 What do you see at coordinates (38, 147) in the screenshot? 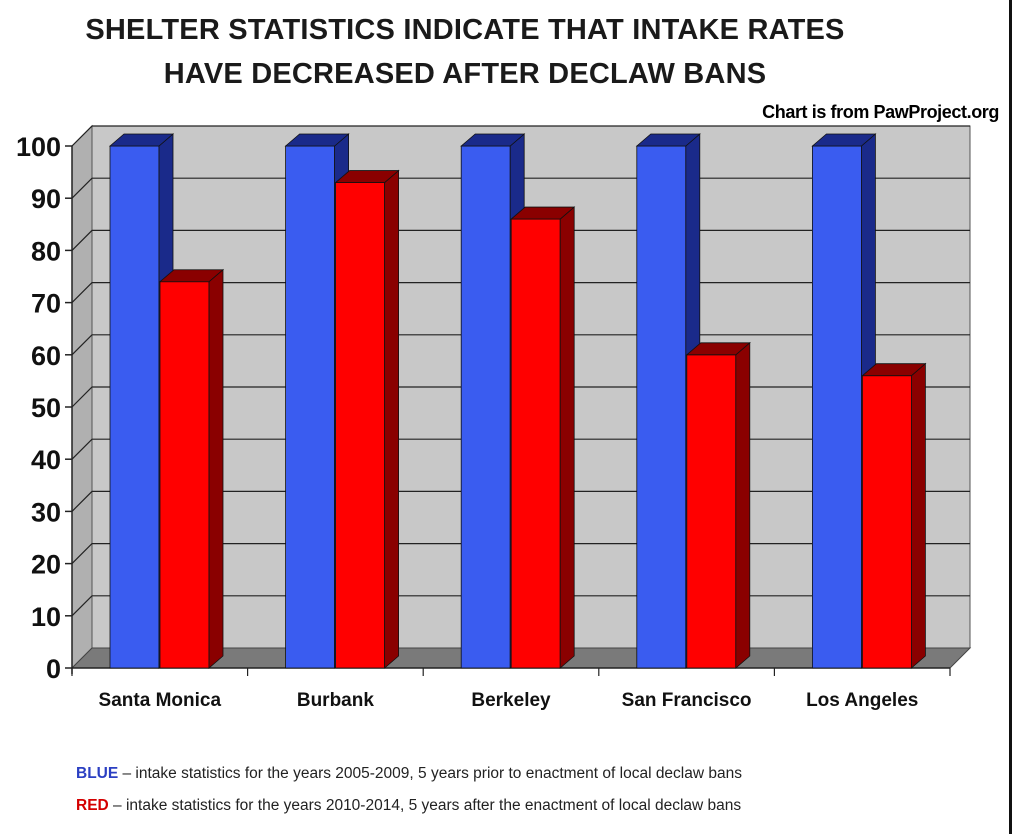
I see `y-tick-label: 100` at bounding box center [38, 147].